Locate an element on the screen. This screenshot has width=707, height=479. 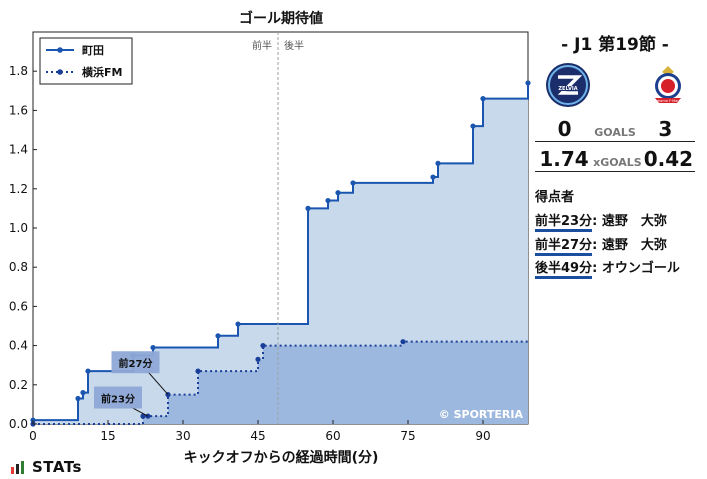
y-tick-label: 0.2 is located at coordinates (18, 385).